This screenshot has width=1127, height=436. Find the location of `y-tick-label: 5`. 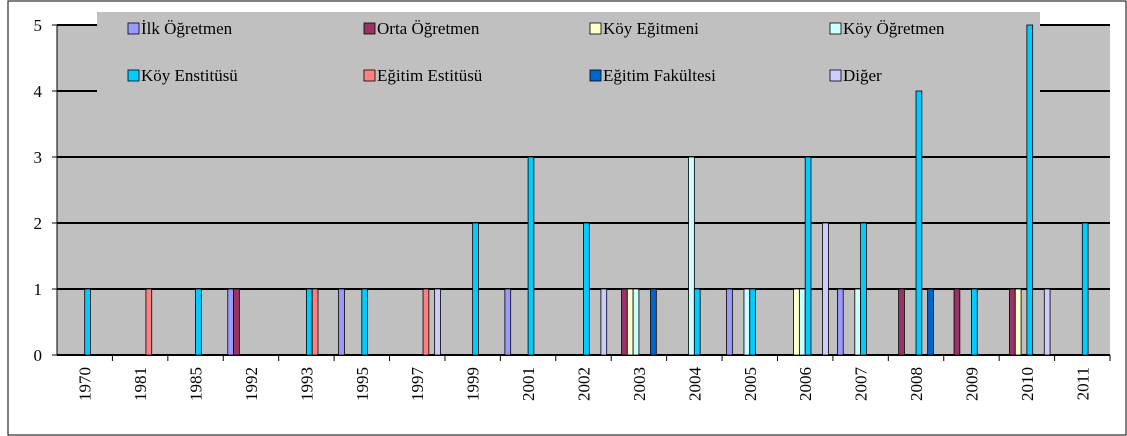

y-tick-label: 5 is located at coordinates (38, 25).